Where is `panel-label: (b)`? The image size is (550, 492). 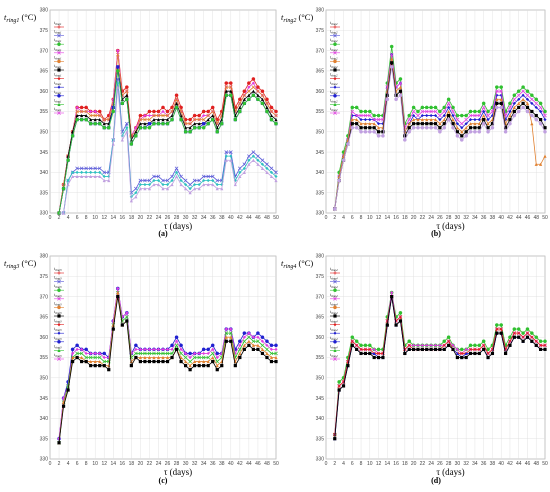
panel-label: (b) is located at coordinates (436, 233).